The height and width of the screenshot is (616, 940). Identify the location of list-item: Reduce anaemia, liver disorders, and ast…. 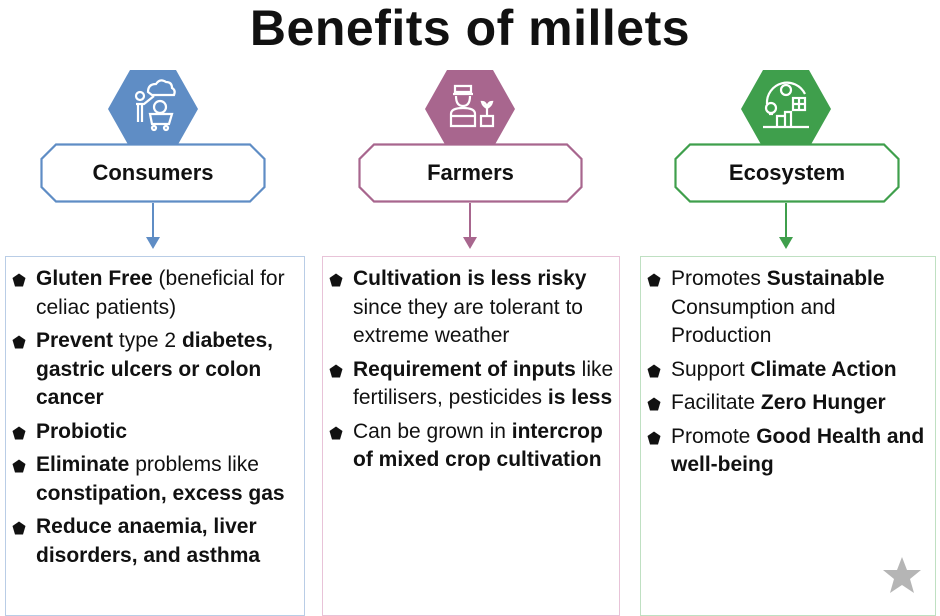
(155, 541).